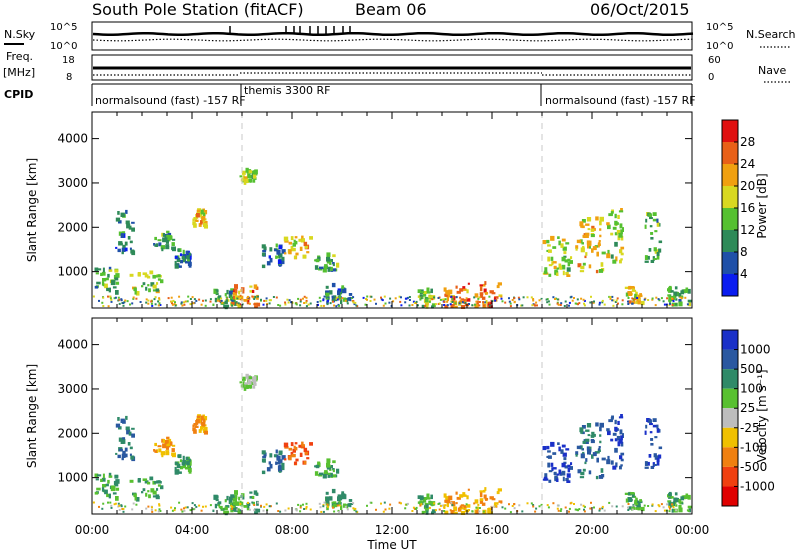 This screenshot has width=800, height=554. What do you see at coordinates (393, 34) in the screenshot?
I see `nsky-trace` at bounding box center [393, 34].